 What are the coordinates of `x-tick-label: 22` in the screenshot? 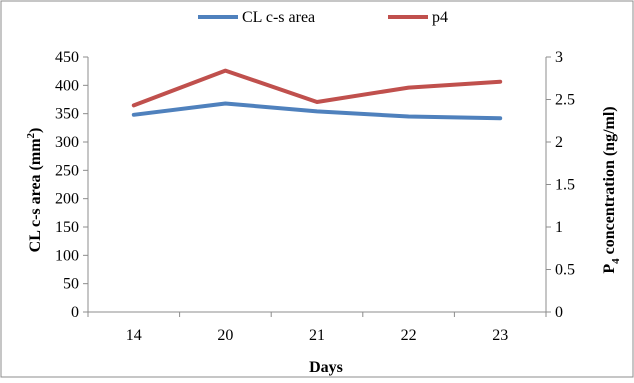 It's located at (409, 335).